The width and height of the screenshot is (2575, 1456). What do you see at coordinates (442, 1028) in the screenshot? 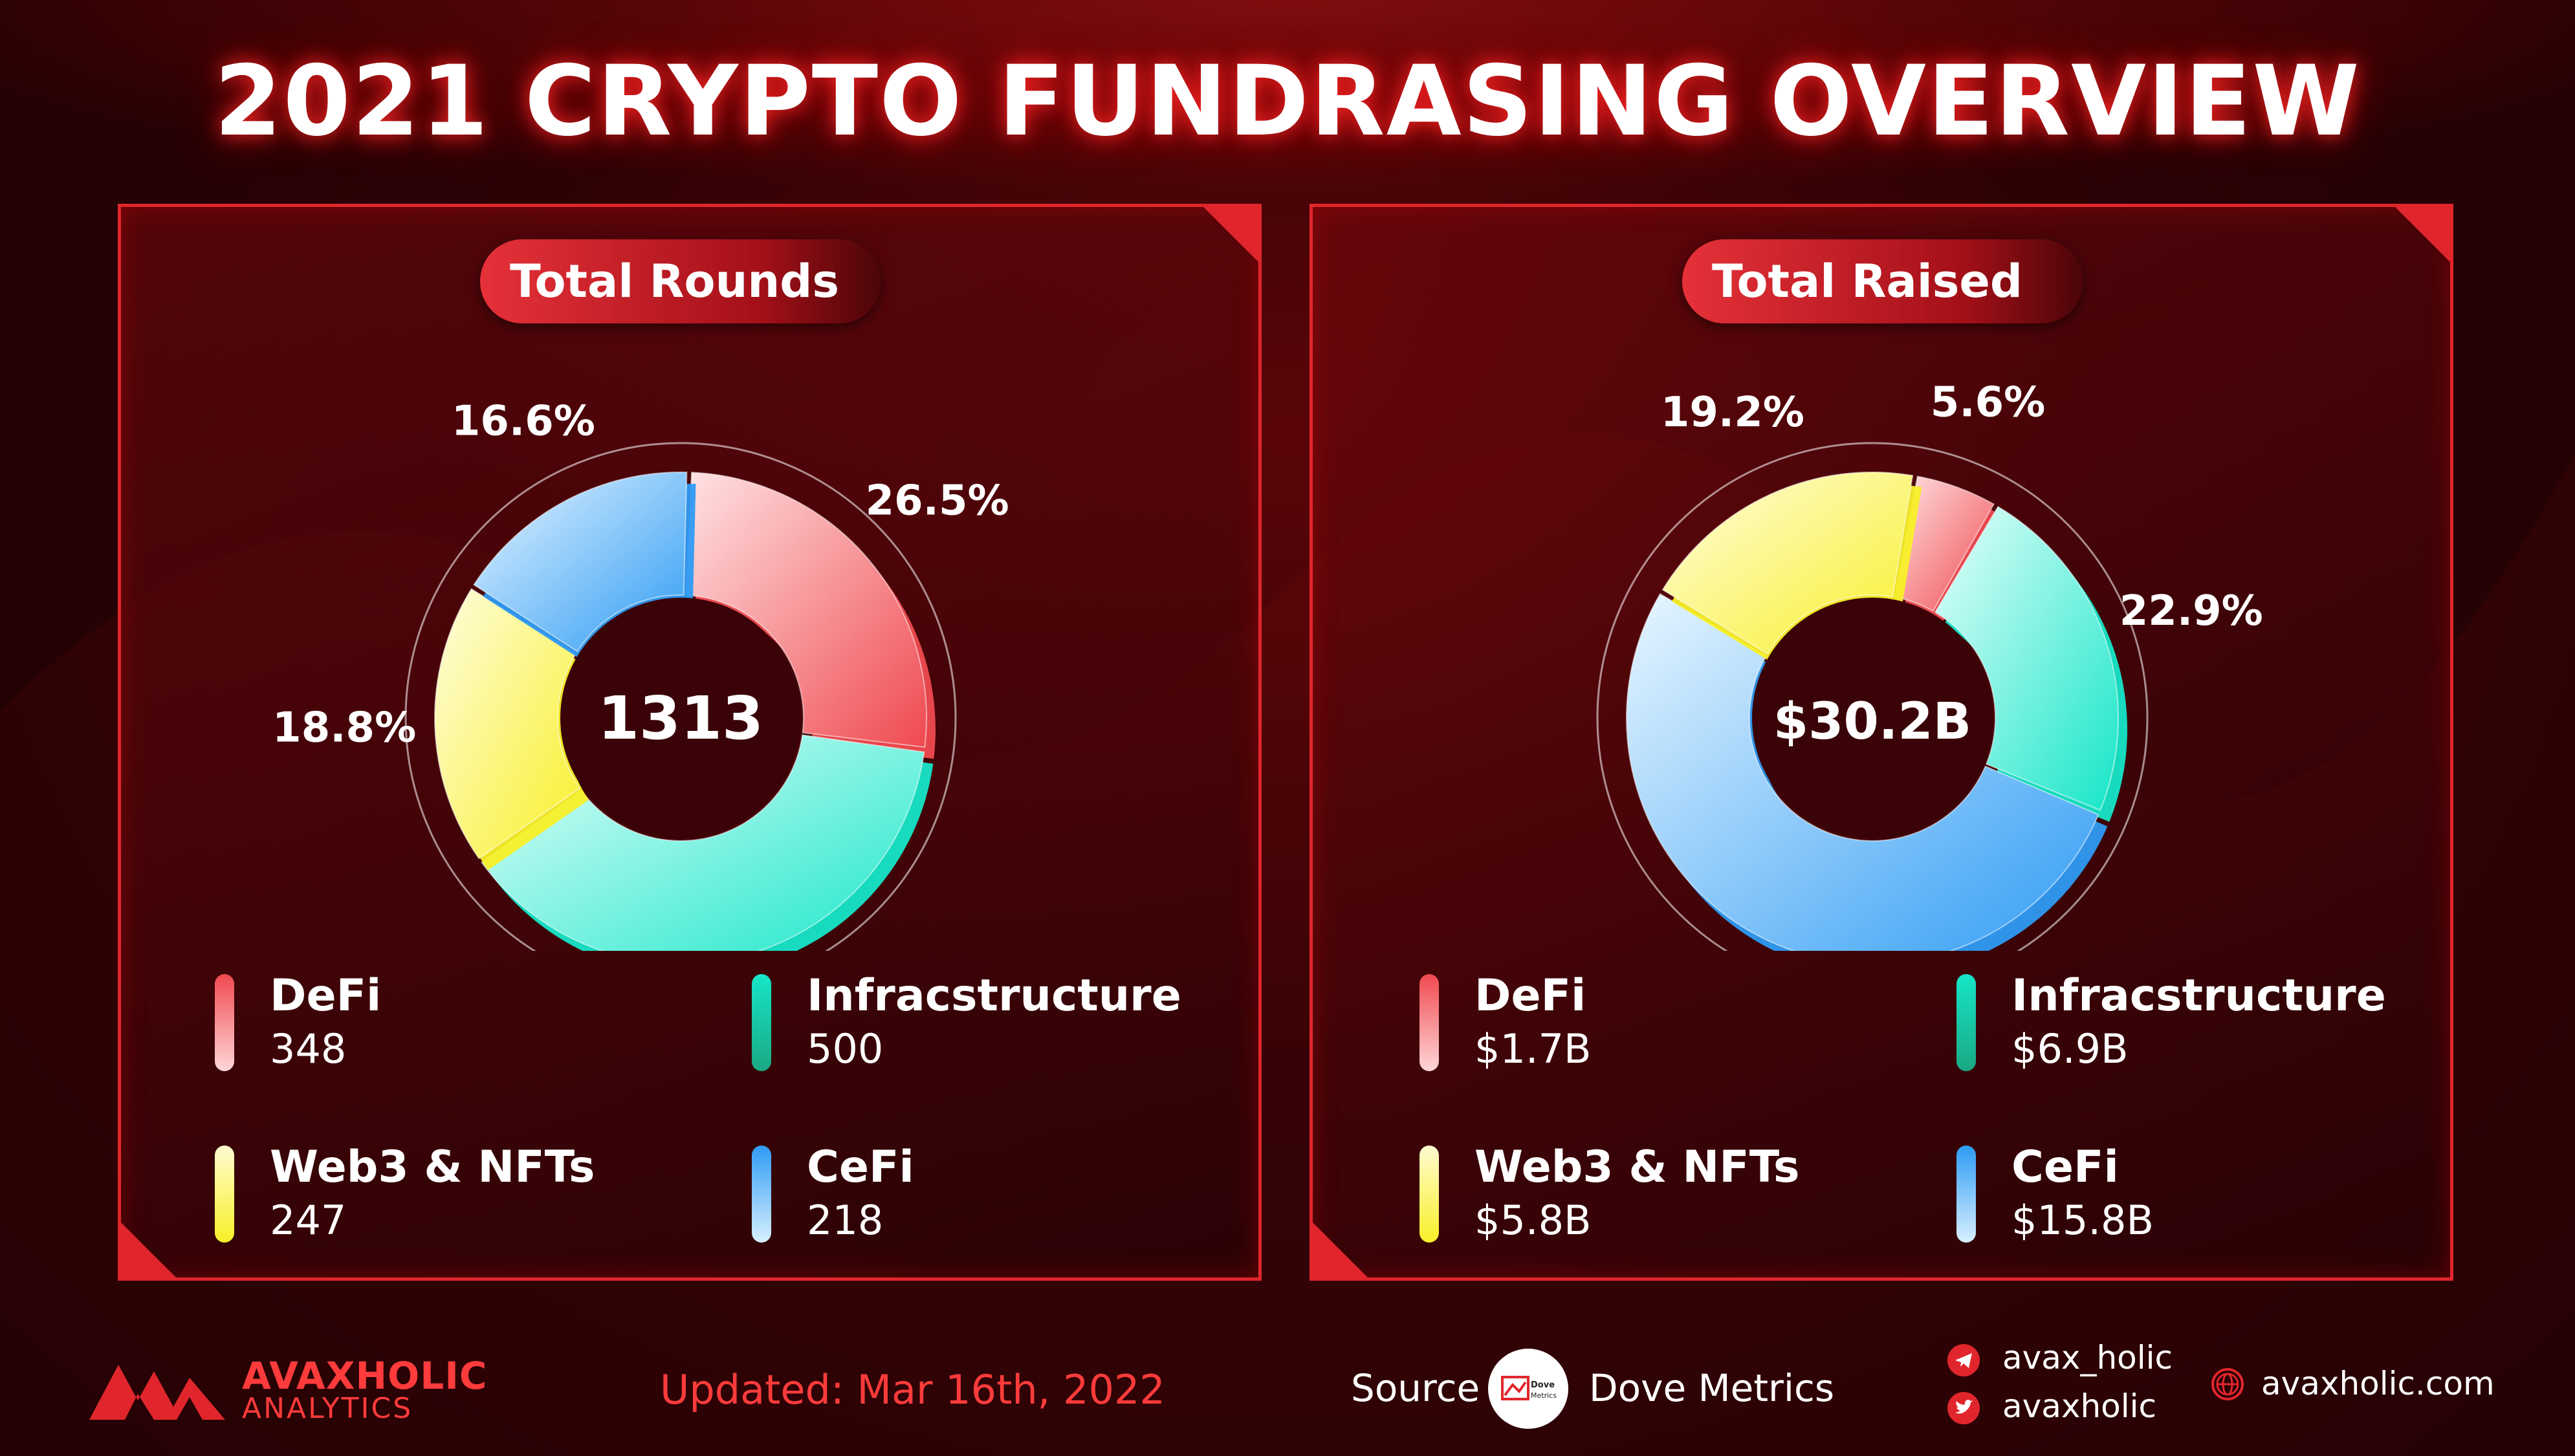
I see `legend-item-defi: DeFi 348` at bounding box center [442, 1028].